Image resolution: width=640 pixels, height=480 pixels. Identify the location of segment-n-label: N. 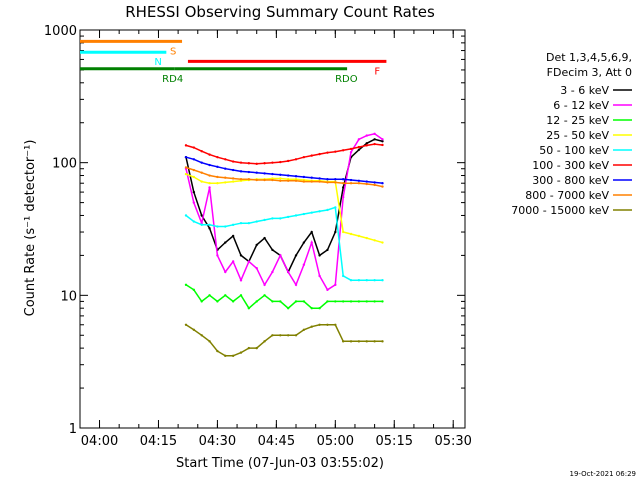
(157, 62).